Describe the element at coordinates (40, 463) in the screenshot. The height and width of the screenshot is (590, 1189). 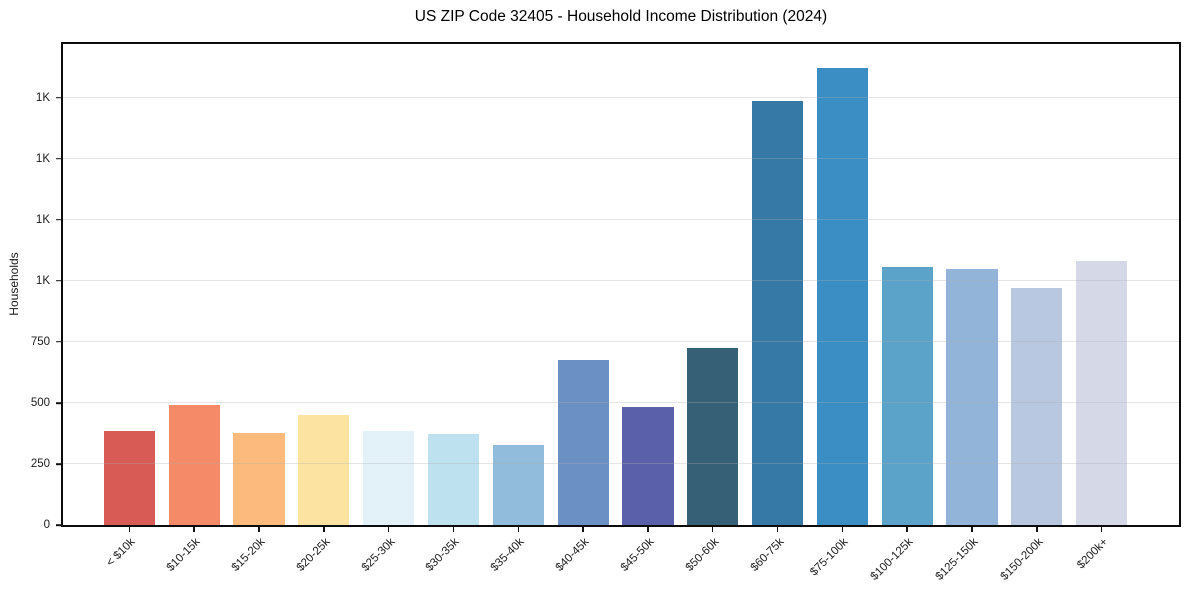
I see `y-tick-label: 250` at that location.